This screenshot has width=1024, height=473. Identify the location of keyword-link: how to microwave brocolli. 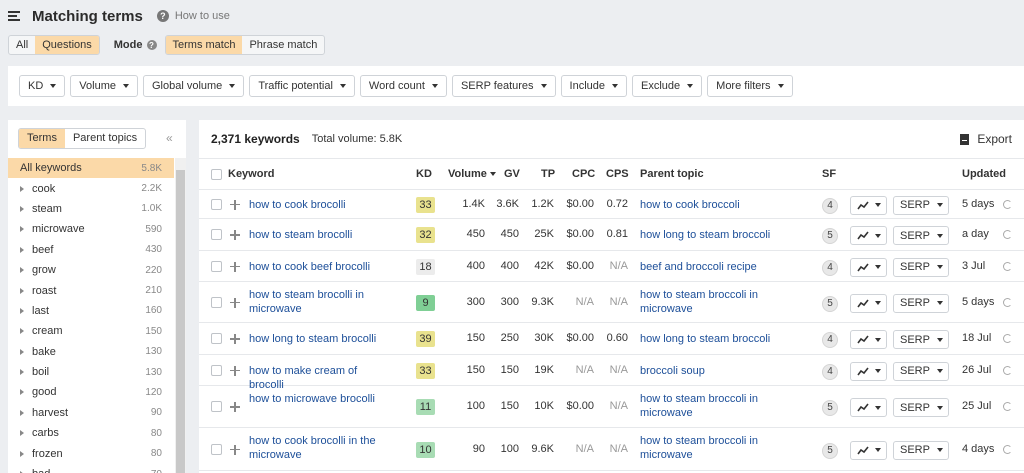
(312, 399).